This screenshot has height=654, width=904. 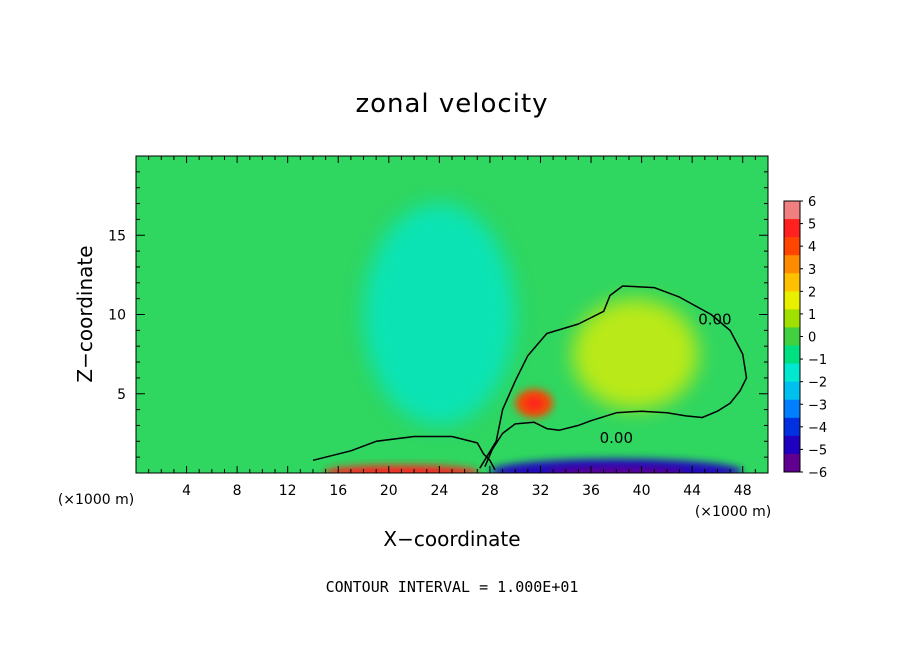 I want to click on y-tick-label: 15, so click(x=117, y=236).